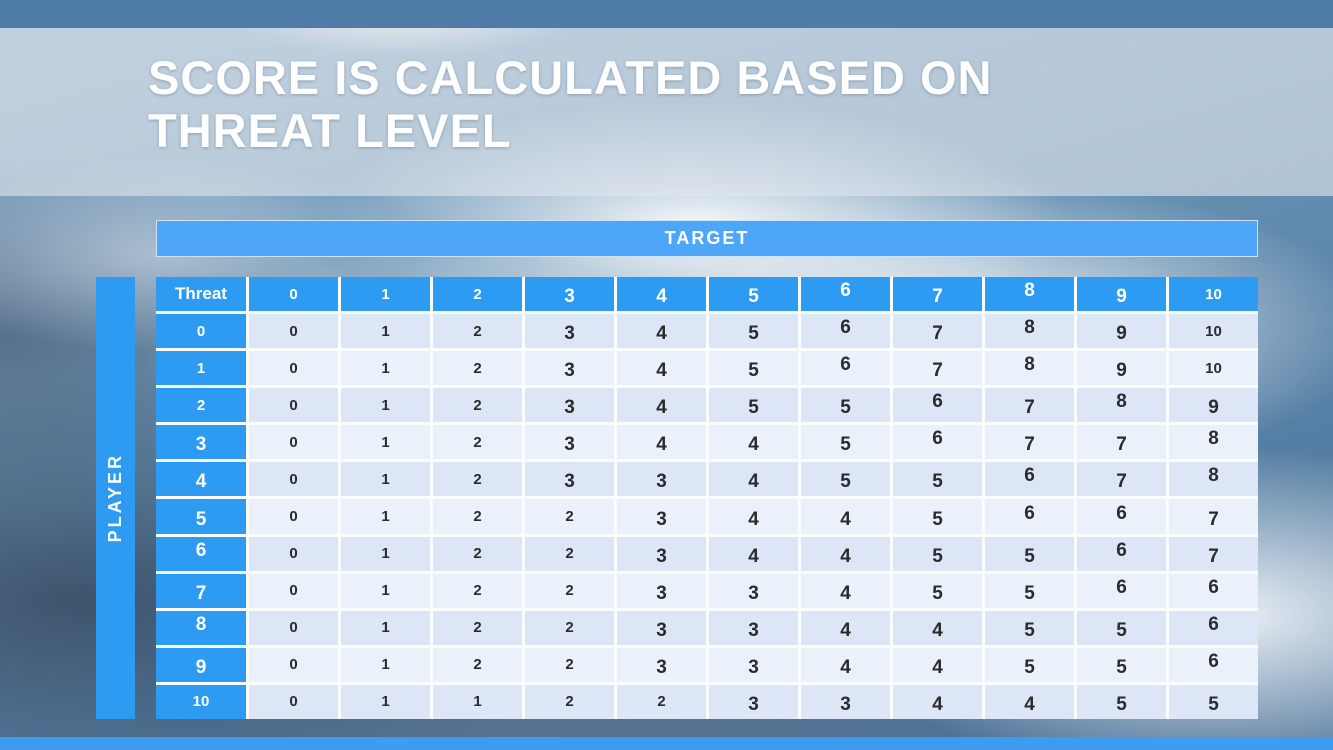 Image resolution: width=1333 pixels, height=750 pixels. Describe the element at coordinates (1121, 294) in the screenshot. I see `target-column-header: 9` at that location.